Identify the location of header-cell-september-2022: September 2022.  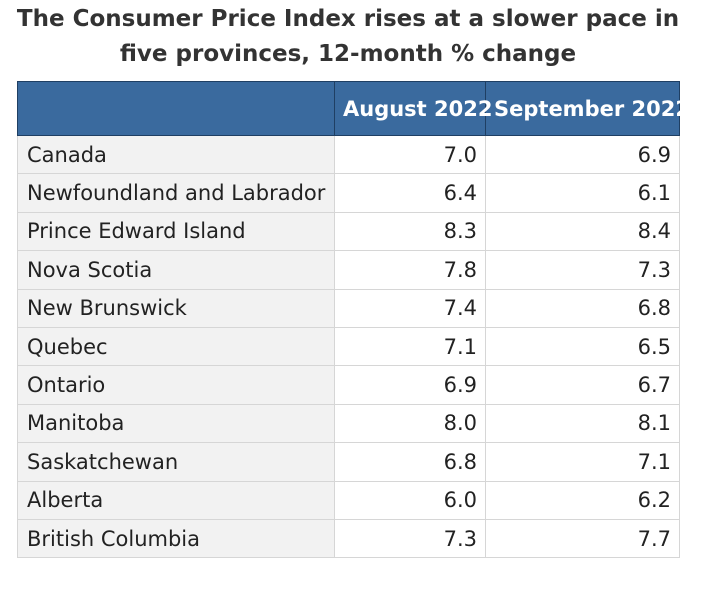
(587, 108).